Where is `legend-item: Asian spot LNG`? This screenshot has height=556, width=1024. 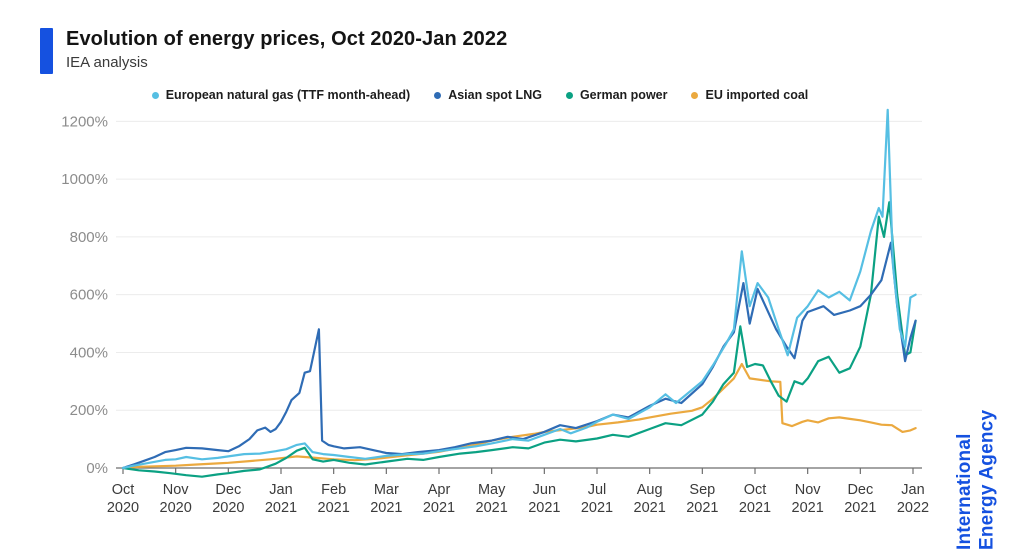 legend-item: Asian spot LNG is located at coordinates (488, 95).